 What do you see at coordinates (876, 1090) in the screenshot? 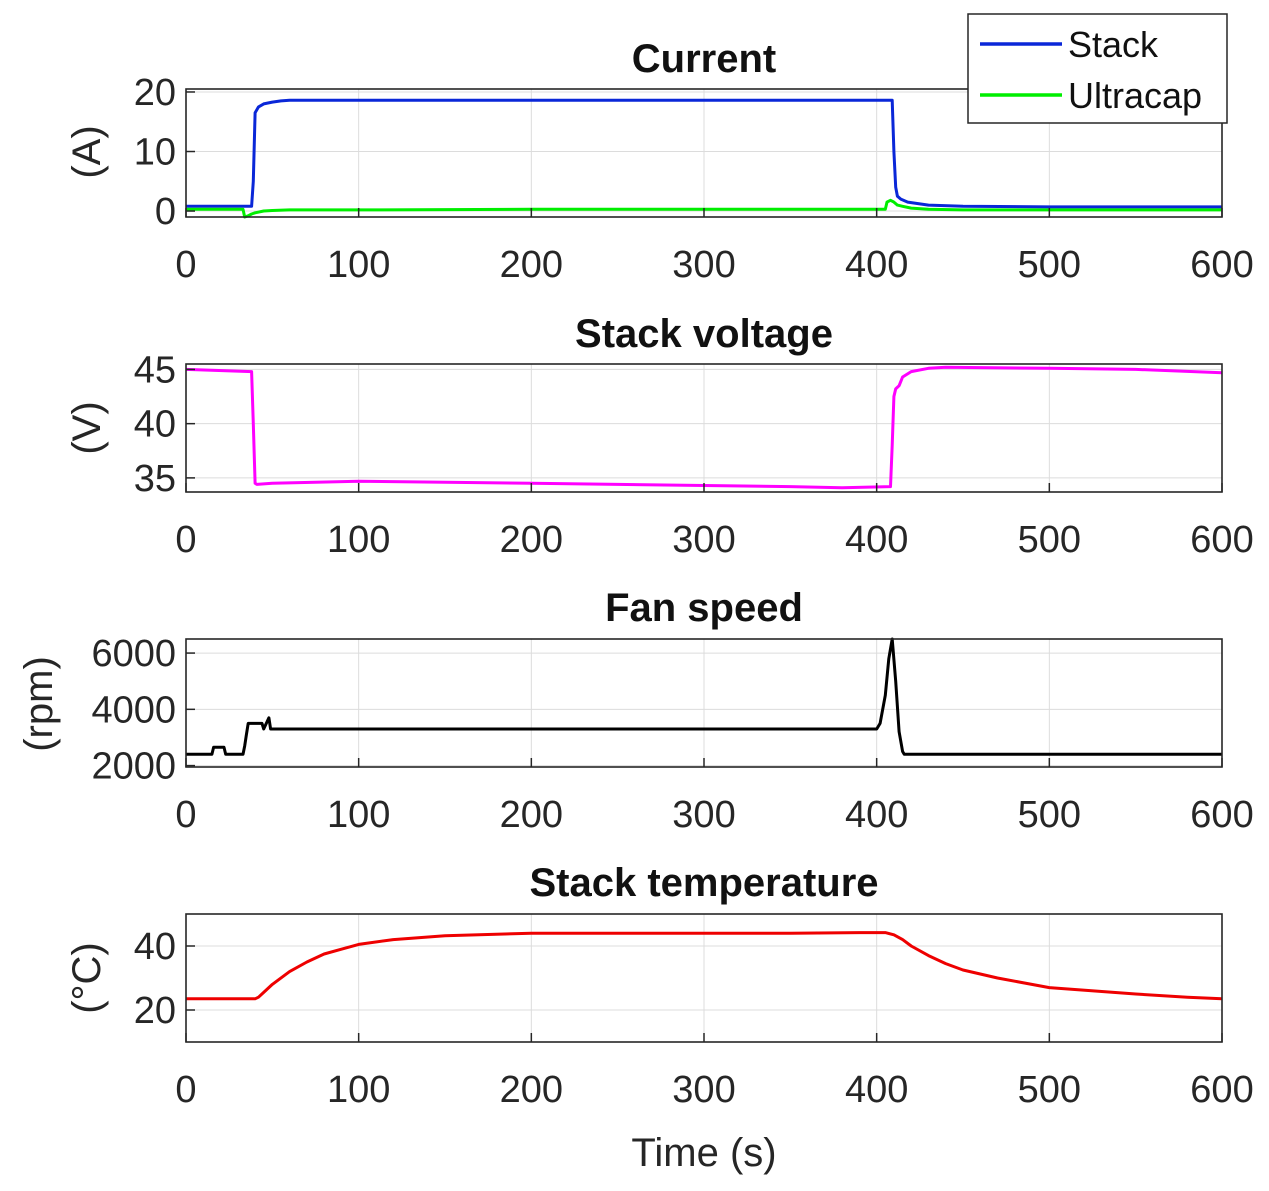
I see `xtick-label-stack-temperature-400: 400` at bounding box center [876, 1090].